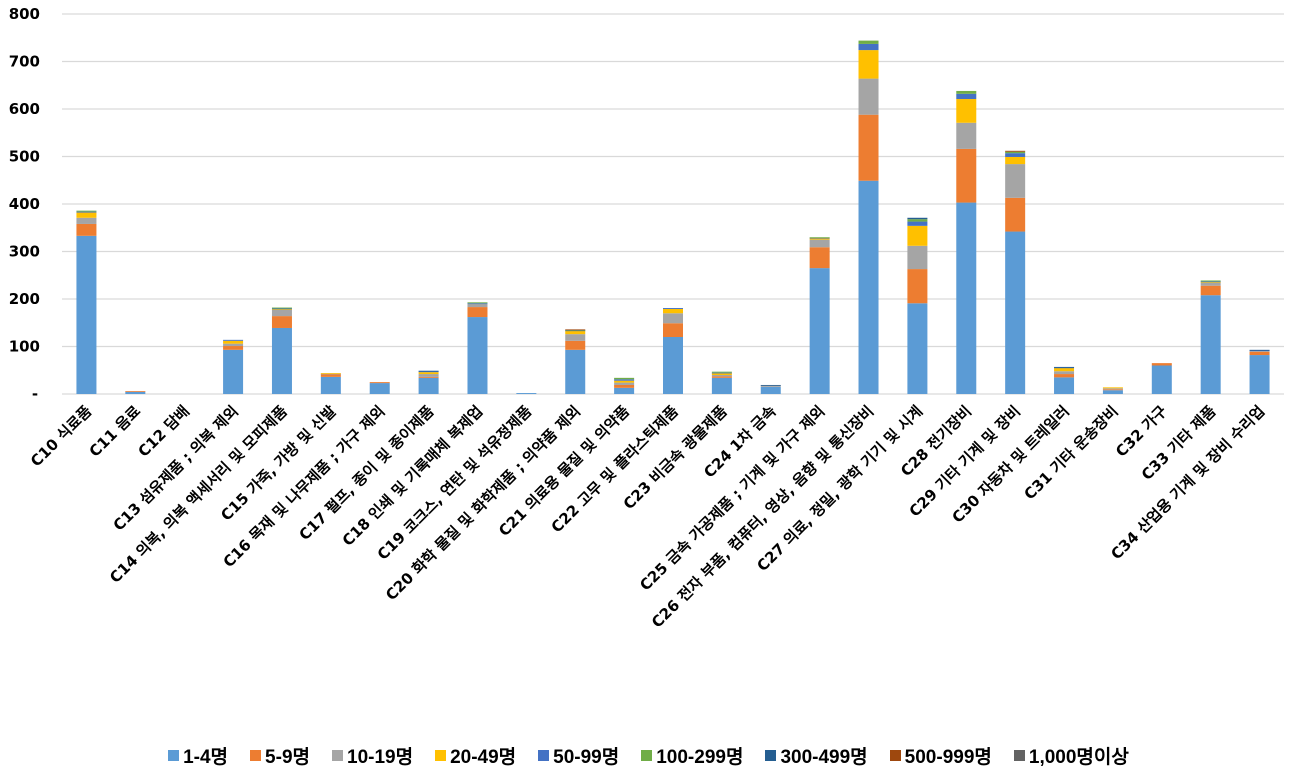 Image resolution: width=1297 pixels, height=784 pixels. What do you see at coordinates (380, 757) in the screenshot?
I see `legend-label: 10-19명` at bounding box center [380, 757].